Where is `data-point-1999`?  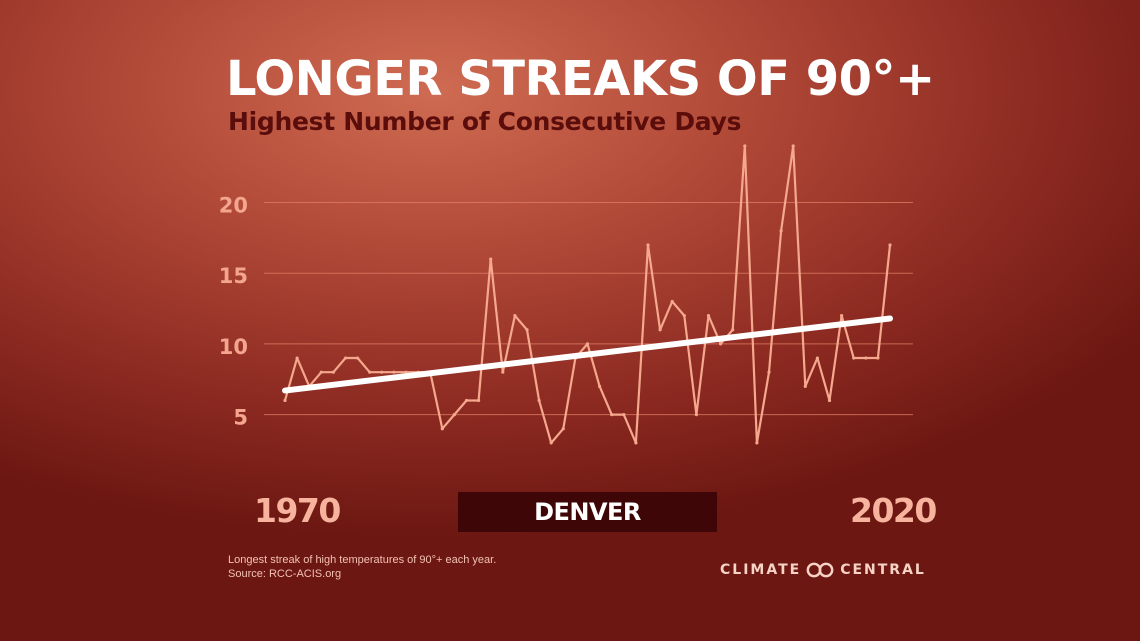 data-point-1999 is located at coordinates (636, 443).